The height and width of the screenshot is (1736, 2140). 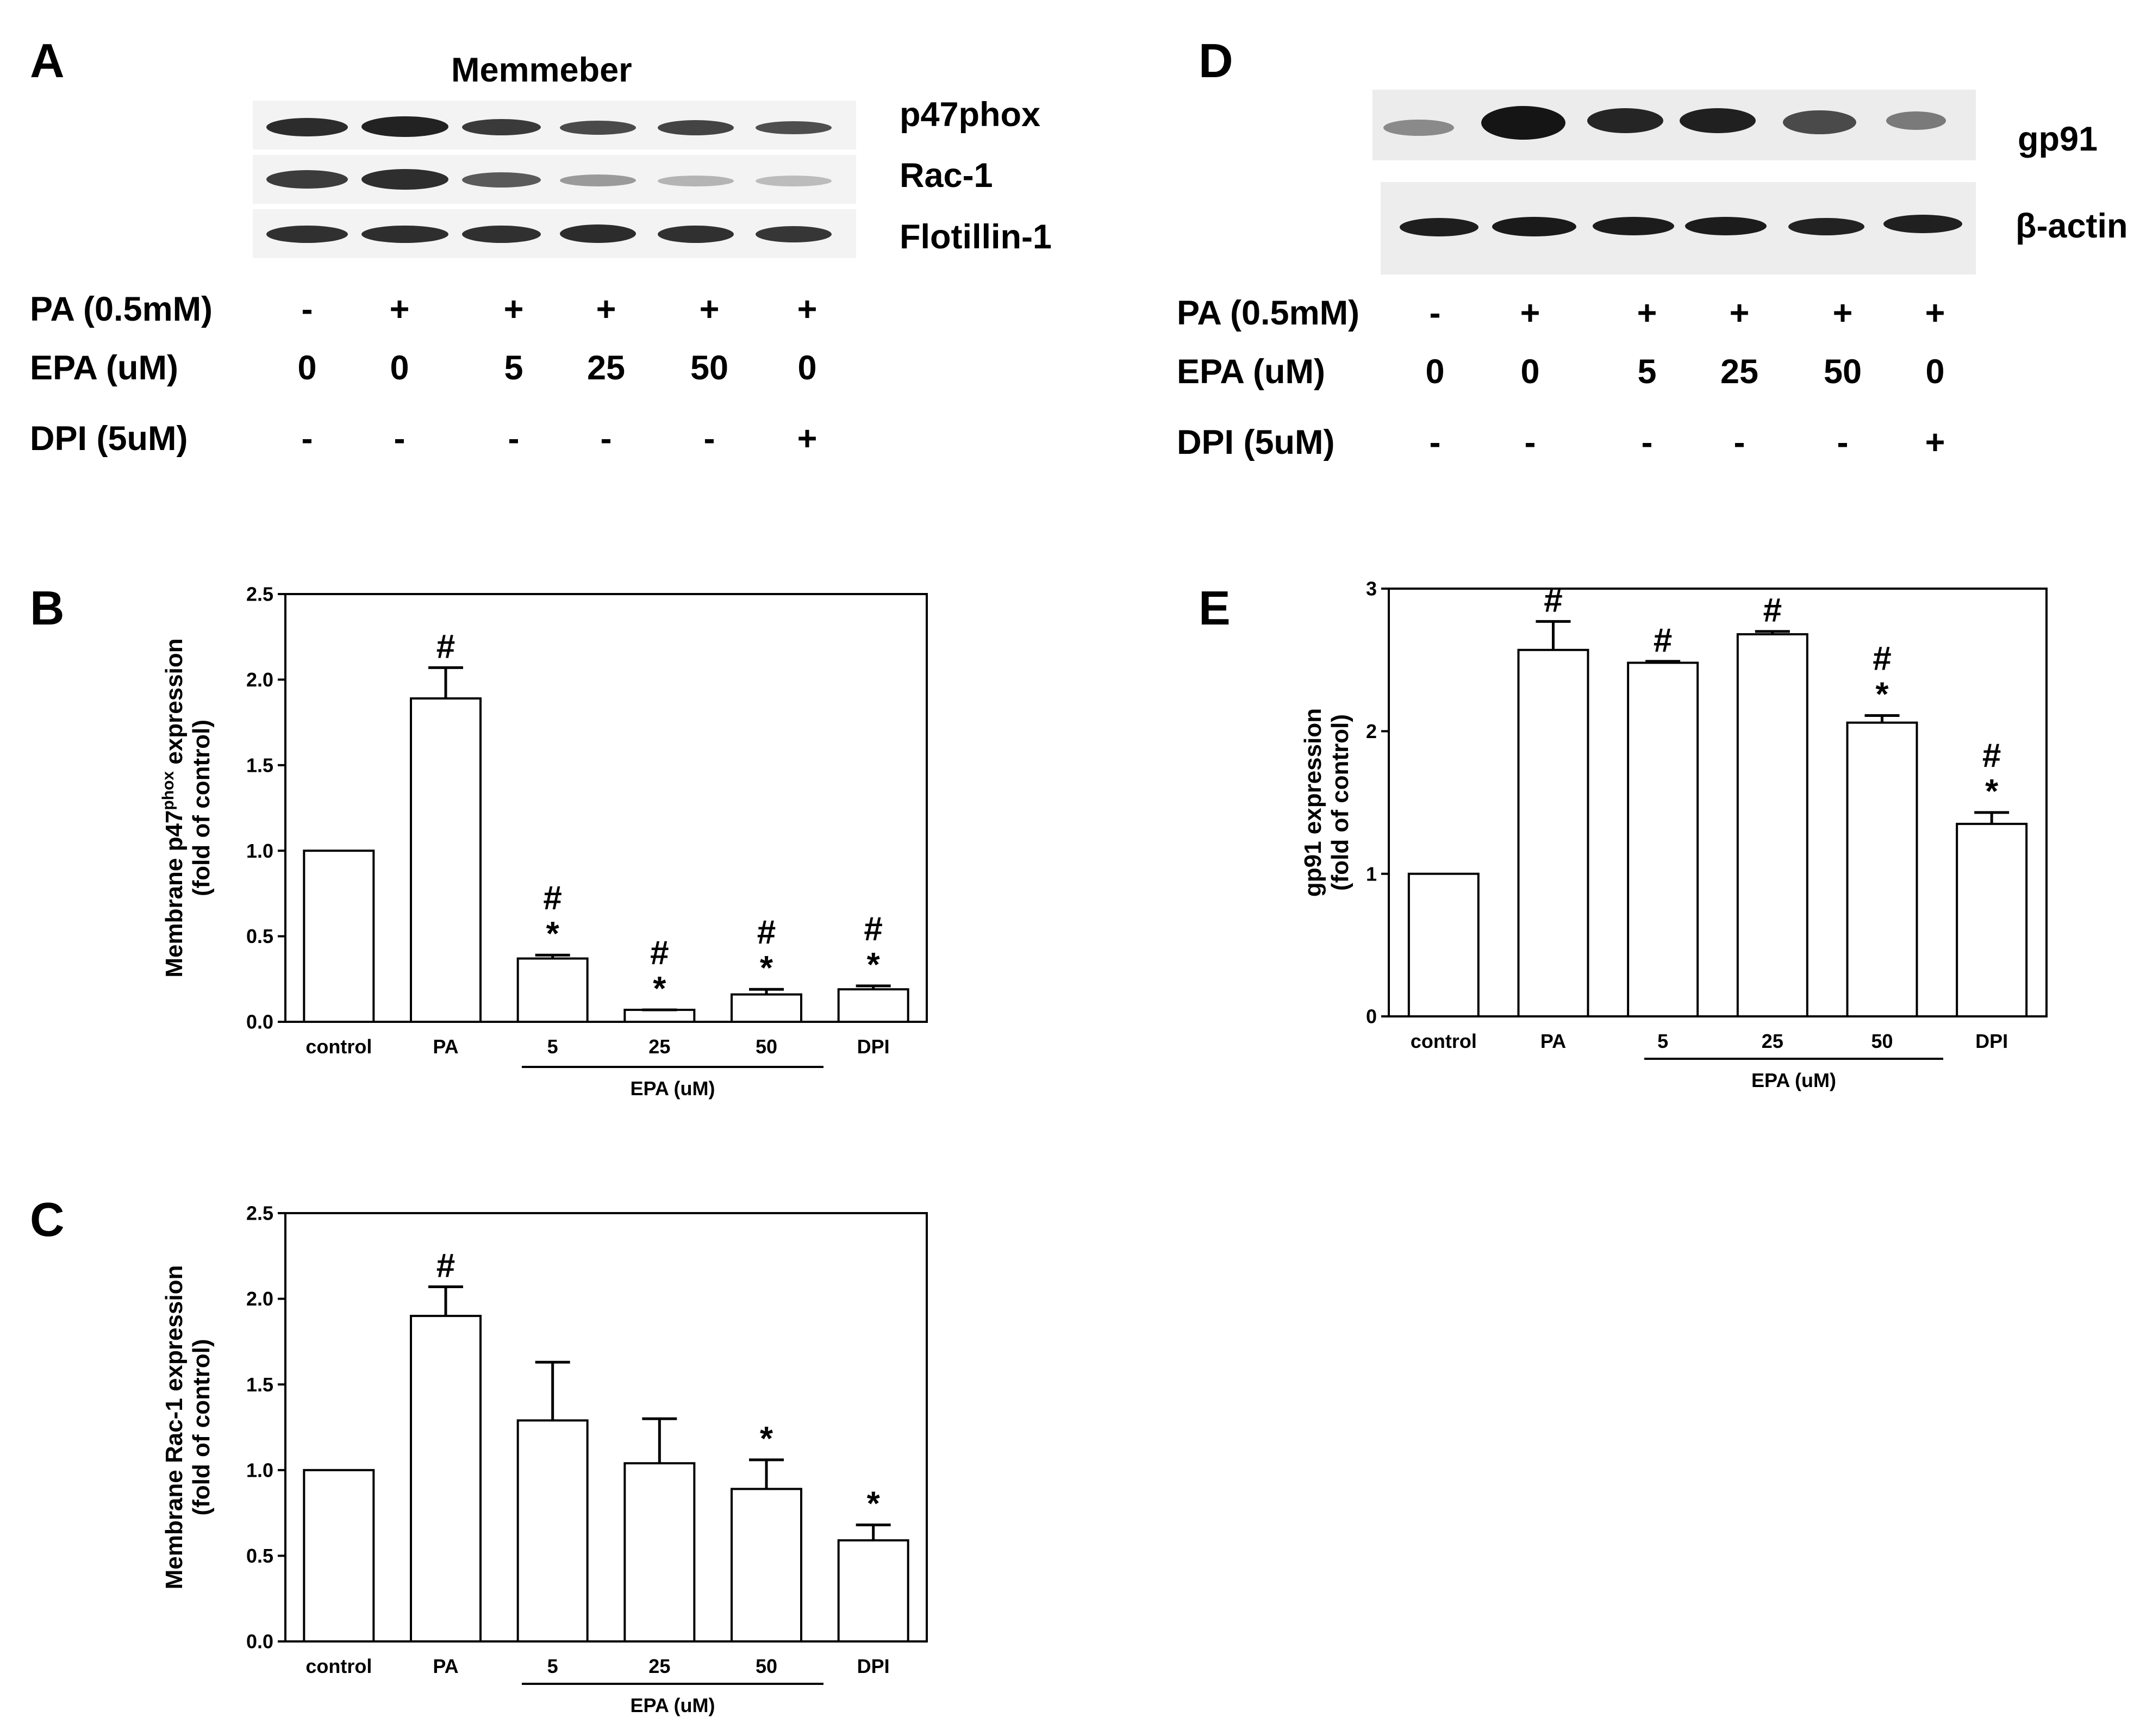 What do you see at coordinates (970, 115) in the screenshot?
I see `band-label-p47phox: p47phox` at bounding box center [970, 115].